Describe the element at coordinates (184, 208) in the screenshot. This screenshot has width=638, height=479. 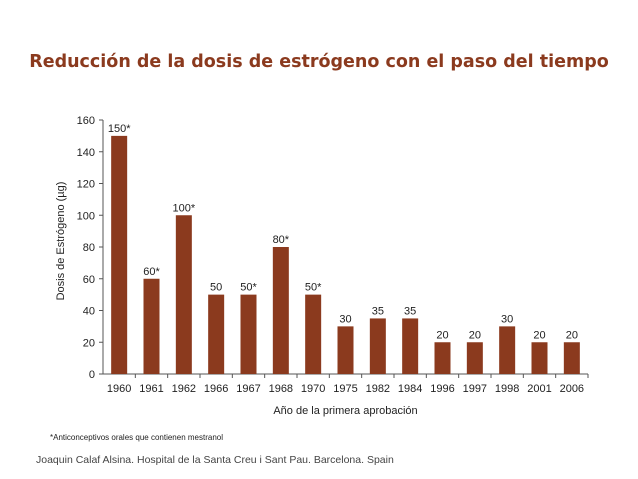
I see `data-label: 100*` at that location.